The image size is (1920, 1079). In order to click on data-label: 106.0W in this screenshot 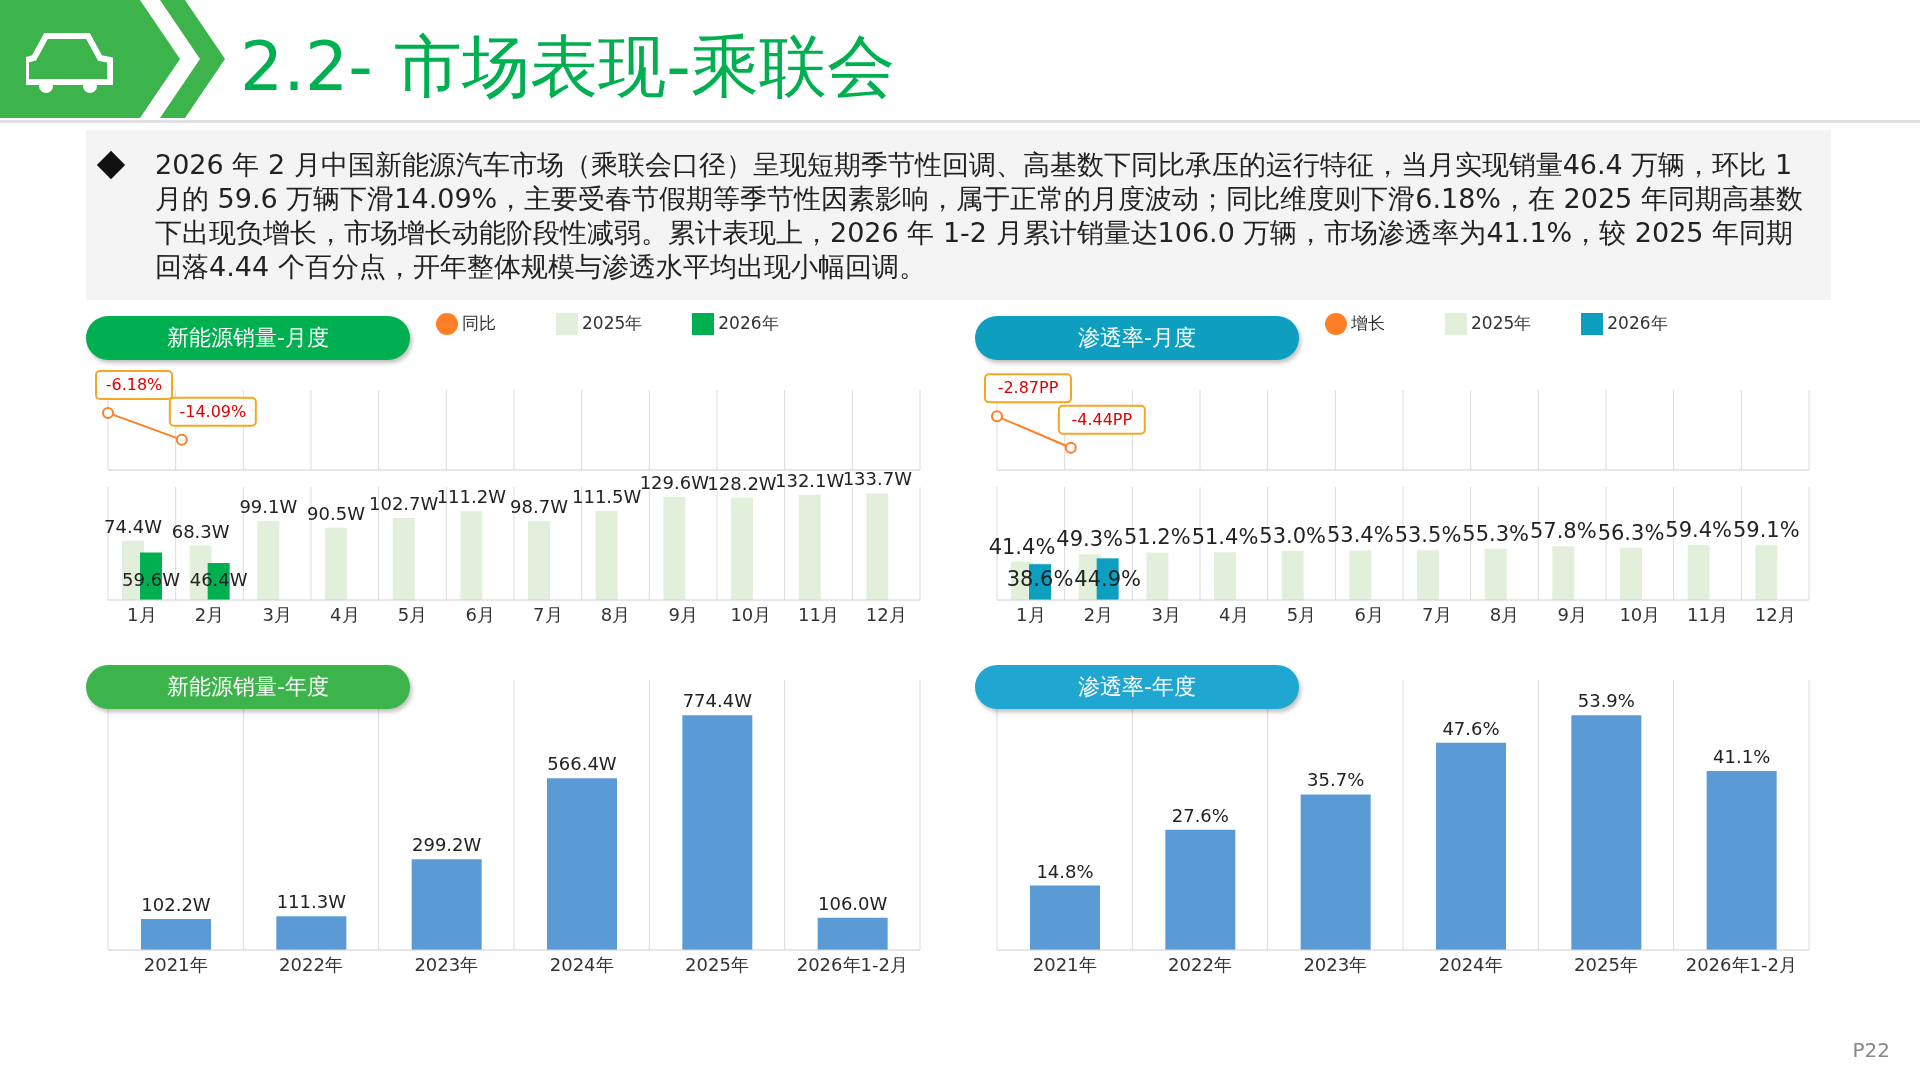, I will do `click(853, 903)`.